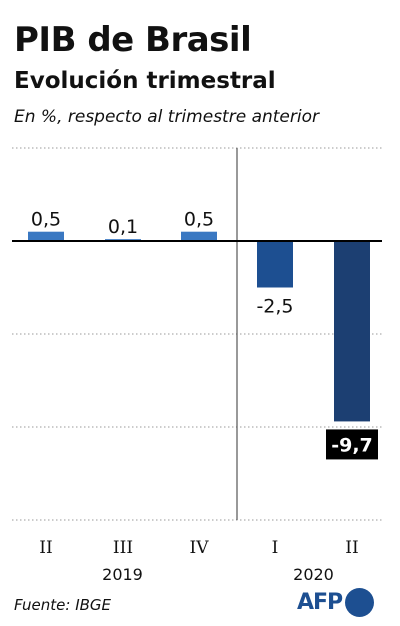 Image resolution: width=400 pixels, height=626 pixels. I want to click on value-label: 0,1, so click(123, 227).